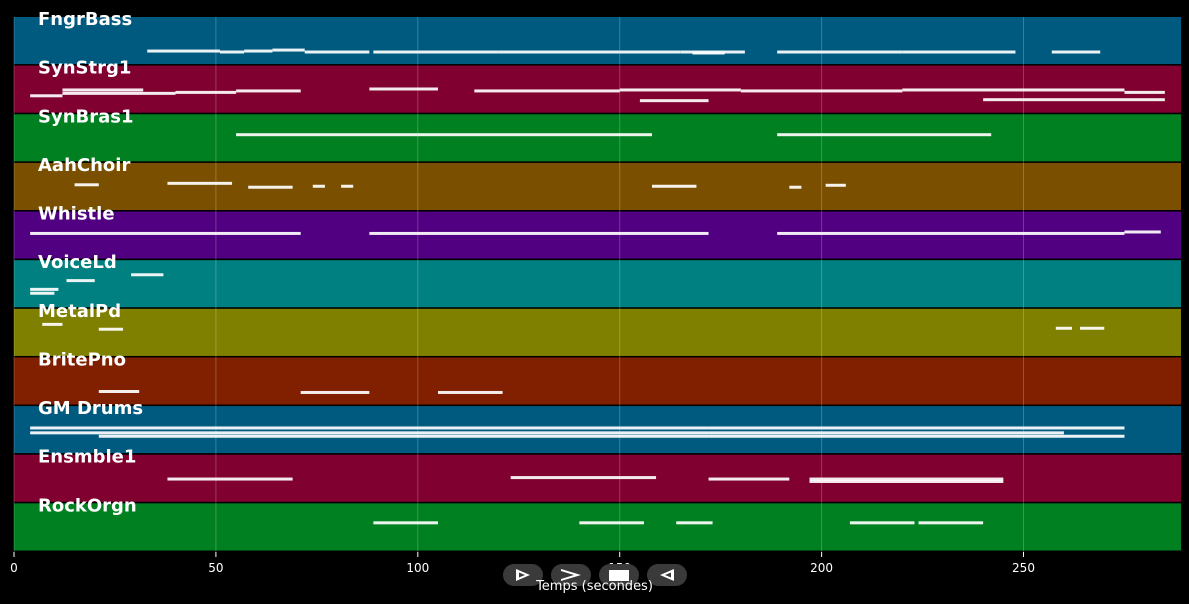  I want to click on track-label: AahChoir, so click(84, 165).